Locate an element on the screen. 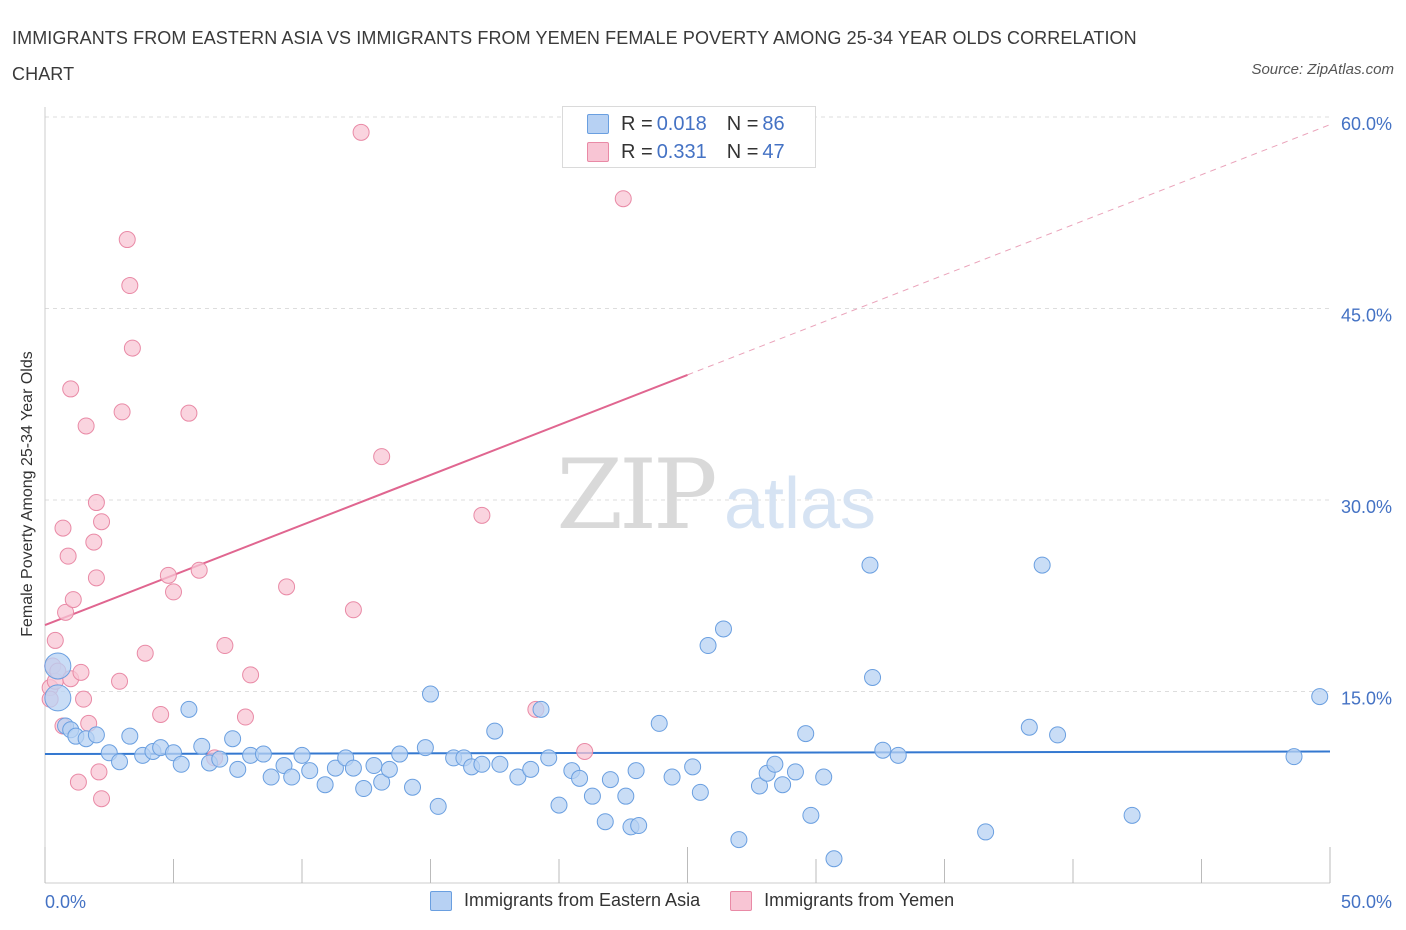 The height and width of the screenshot is (930, 1406). n-value: 86 is located at coordinates (773, 123).